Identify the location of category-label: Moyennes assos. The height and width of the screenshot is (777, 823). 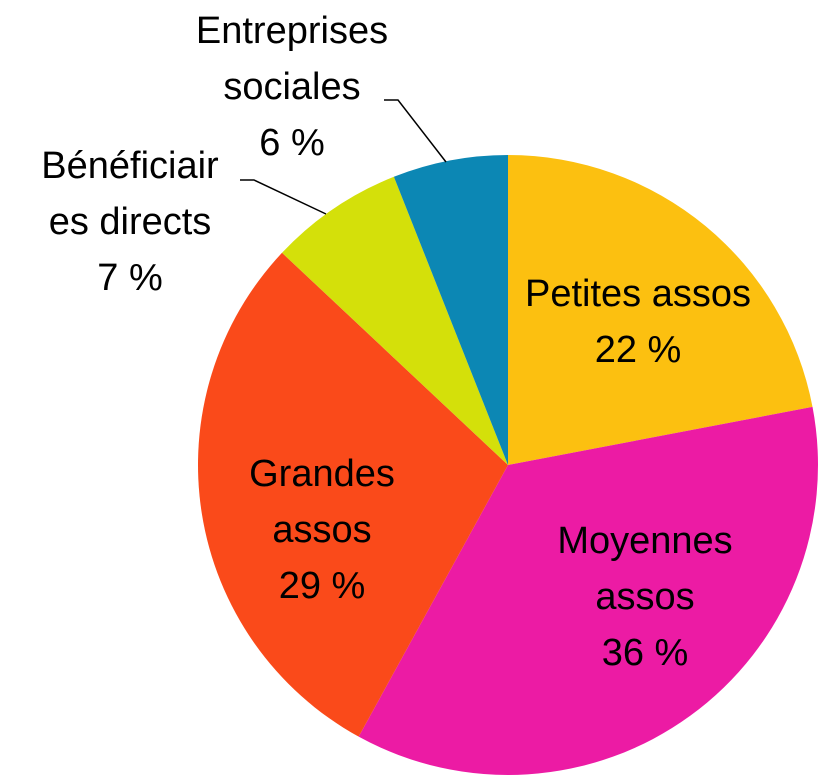
(645, 569).